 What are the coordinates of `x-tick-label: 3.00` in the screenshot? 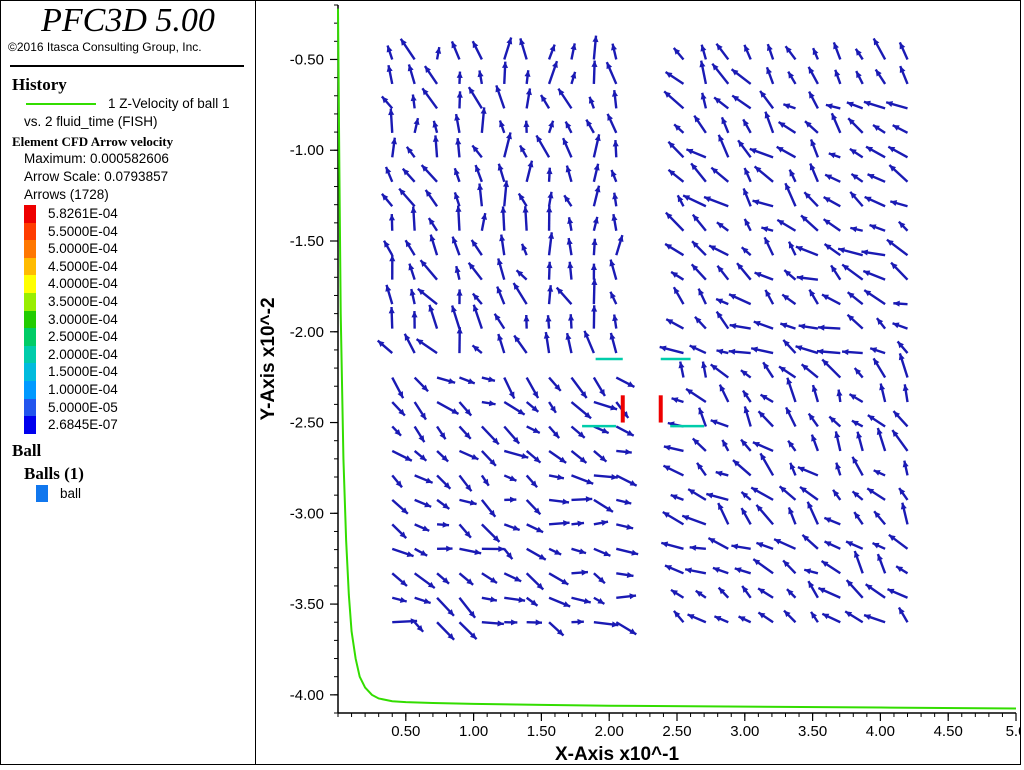 It's located at (744, 731).